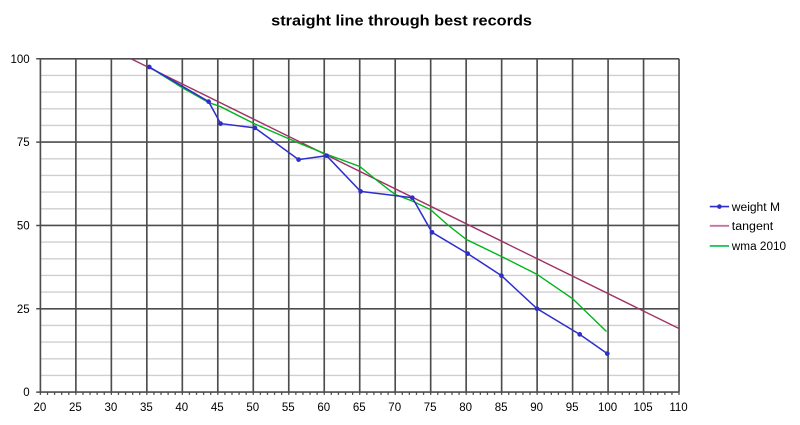  I want to click on svg-text: 45, so click(217, 408).